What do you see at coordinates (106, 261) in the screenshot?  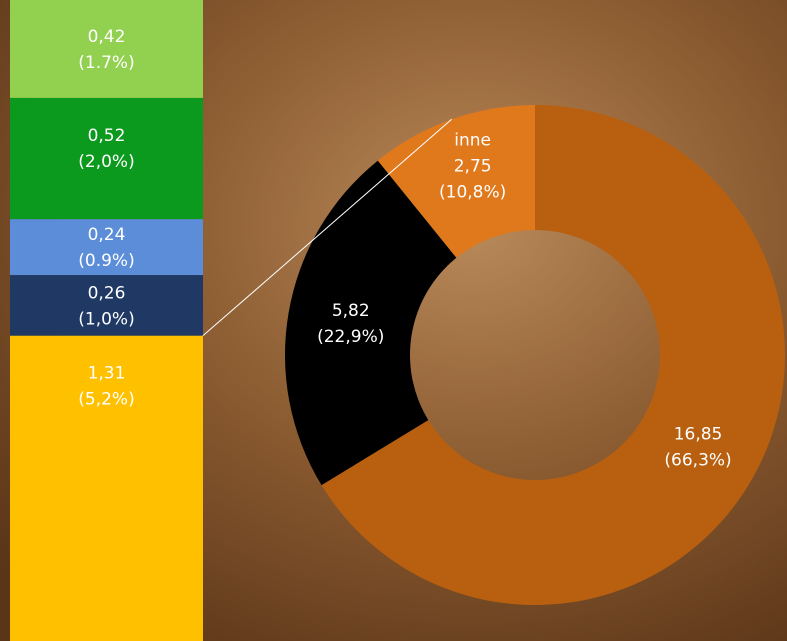 I see `segment-percent-label: (0.9%)` at bounding box center [106, 261].